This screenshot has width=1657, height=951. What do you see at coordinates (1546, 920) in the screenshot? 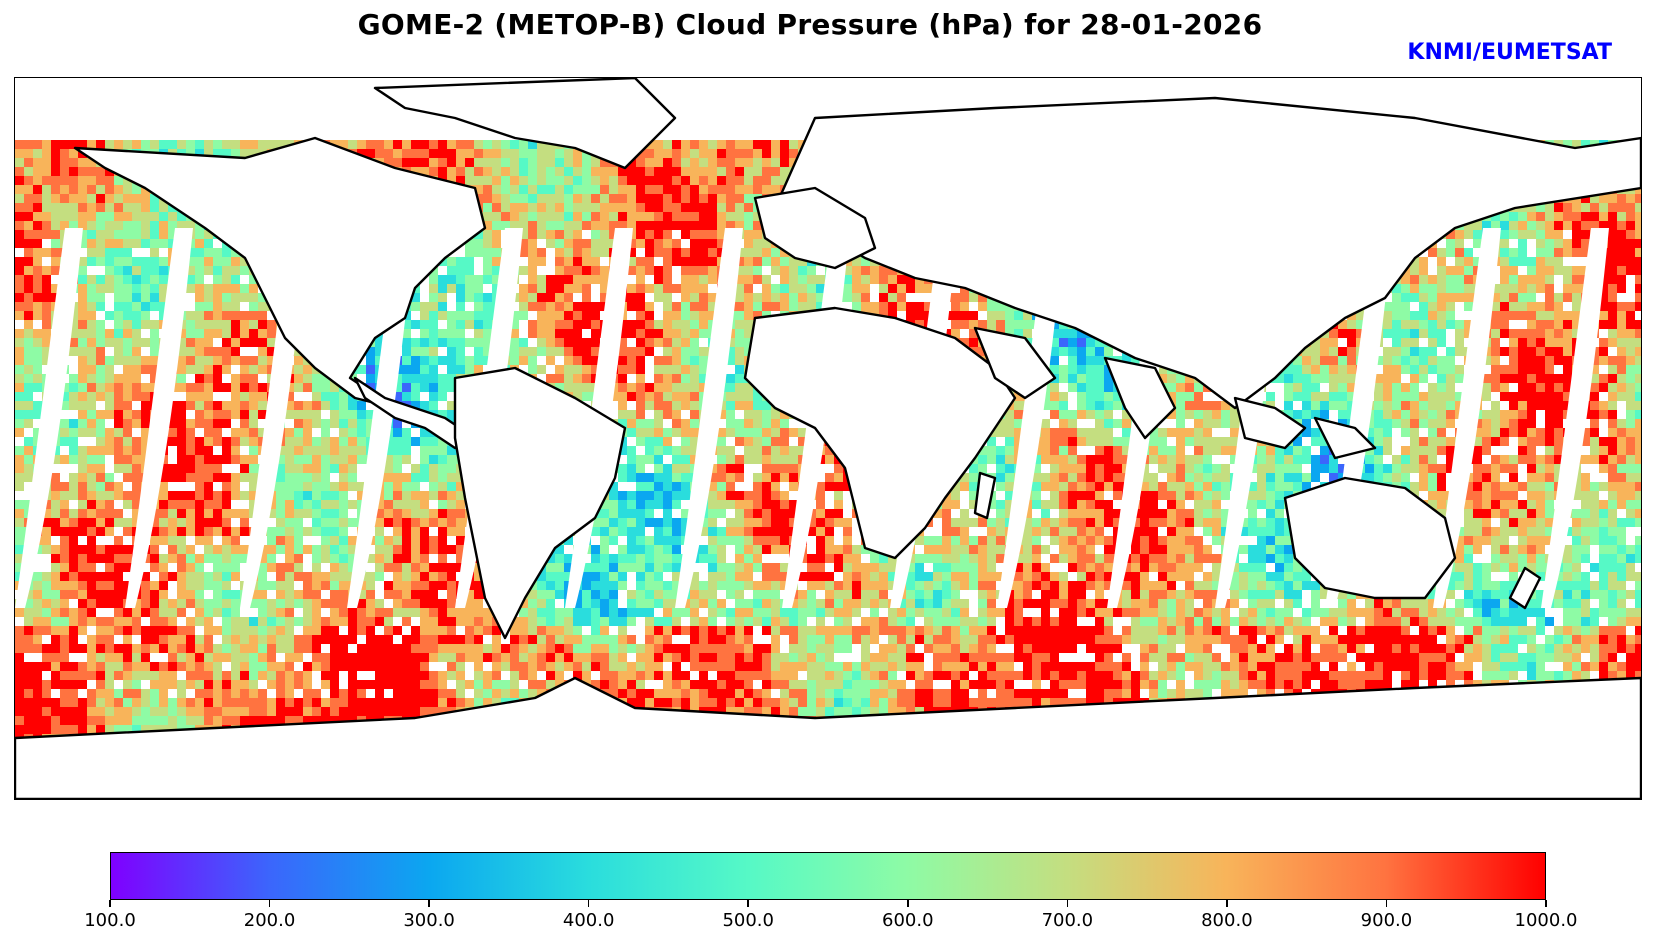
I see `colorbar-tick-label: 1000.0` at bounding box center [1546, 920].